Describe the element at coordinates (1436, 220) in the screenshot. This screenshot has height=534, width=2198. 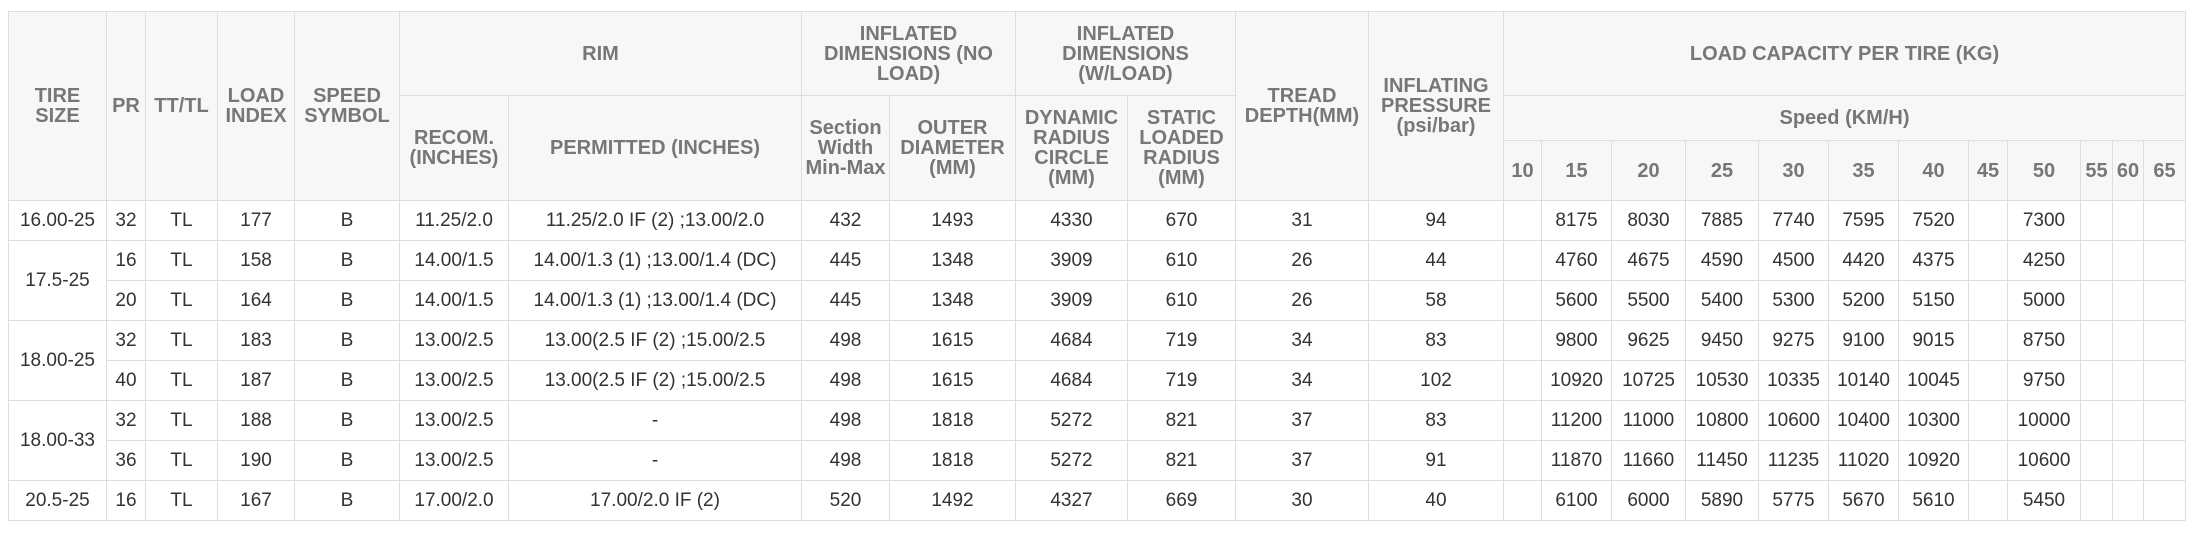
I see `cell: 94` at that location.